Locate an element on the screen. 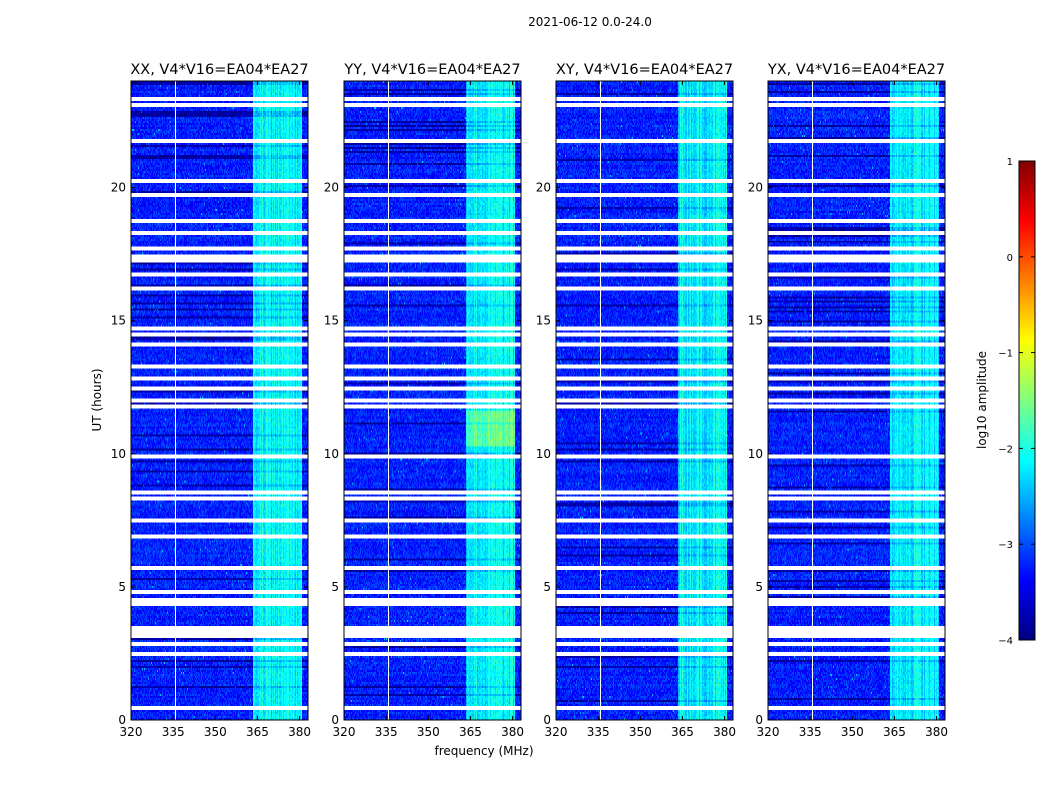 The height and width of the screenshot is (800, 1050). panel-title: YX, V4*V16=EA04*EA27 is located at coordinates (856, 70).